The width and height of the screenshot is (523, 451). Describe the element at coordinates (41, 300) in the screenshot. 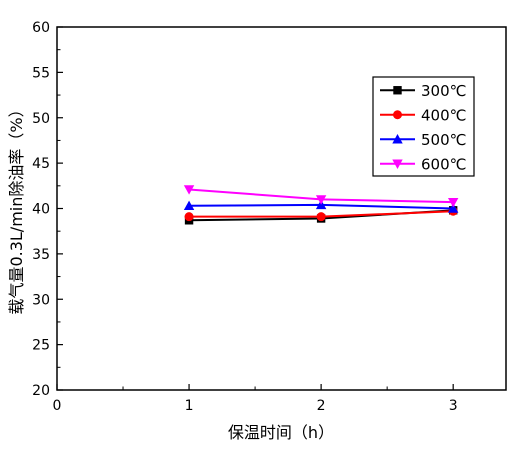

I see `y-tick-label: 30` at that location.